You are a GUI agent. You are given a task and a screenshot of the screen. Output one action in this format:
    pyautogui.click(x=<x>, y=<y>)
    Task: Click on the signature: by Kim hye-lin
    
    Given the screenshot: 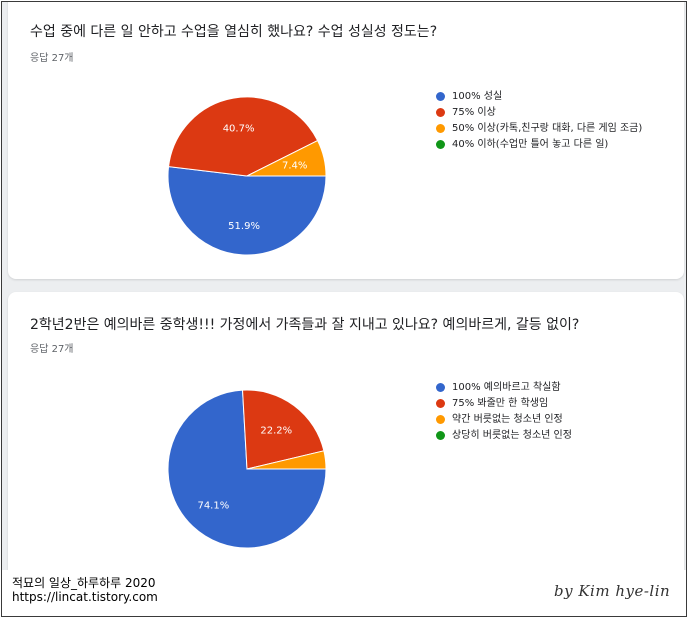 What is the action you would take?
    pyautogui.click(x=612, y=591)
    